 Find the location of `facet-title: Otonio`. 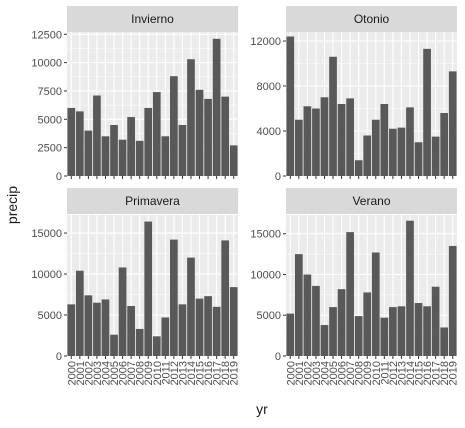

facet-title: Otonio is located at coordinates (372, 19).